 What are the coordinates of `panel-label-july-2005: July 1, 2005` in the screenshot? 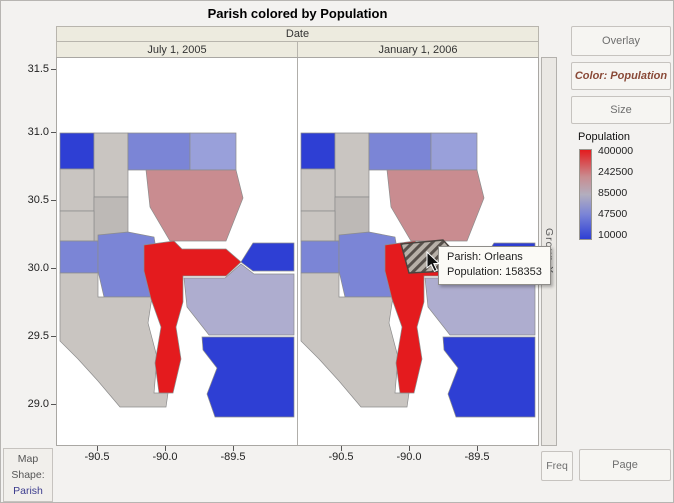 It's located at (177, 49).